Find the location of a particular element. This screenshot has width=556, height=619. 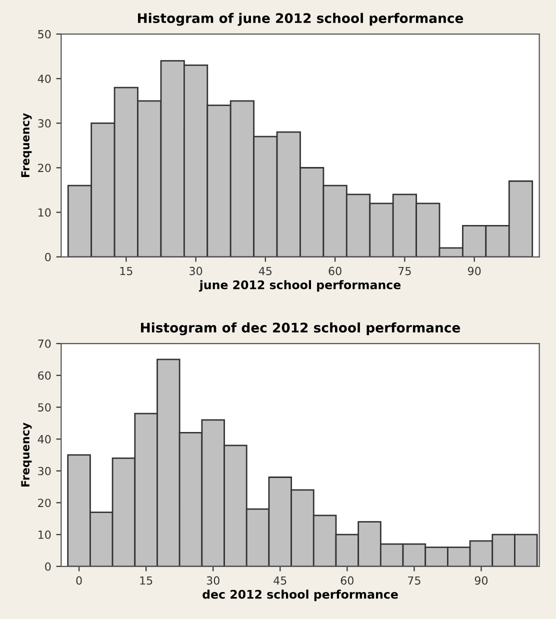

y-tick-label: 60 is located at coordinates (44, 375).